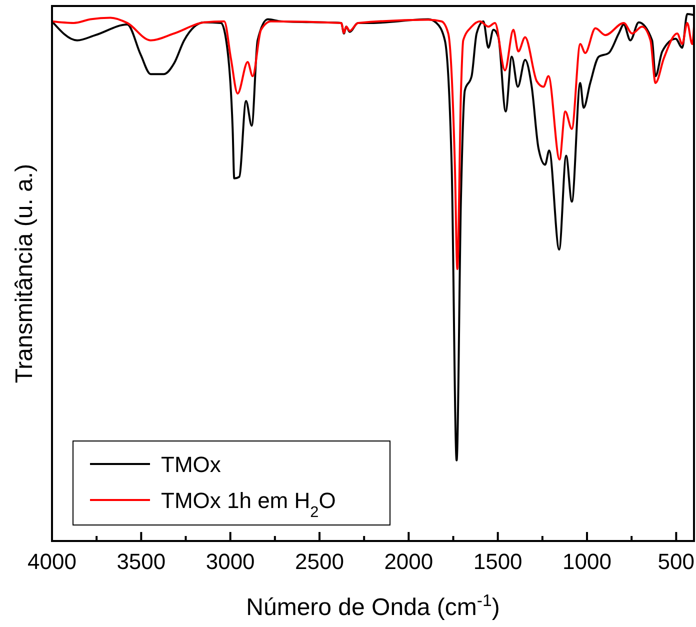 This screenshot has width=696, height=627. Describe the element at coordinates (248, 504) in the screenshot. I see `legend-label: TMOx 1h em H$_{2}$O` at that location.